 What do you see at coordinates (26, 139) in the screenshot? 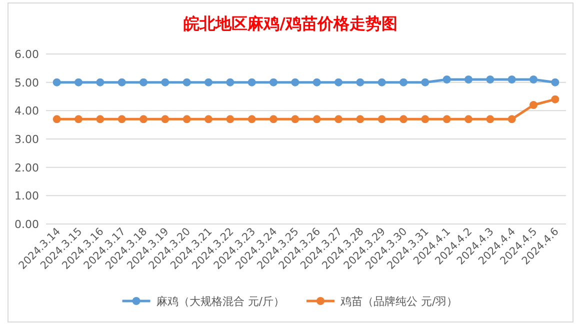
I see `y-tick-label: 3.00` at bounding box center [26, 139].